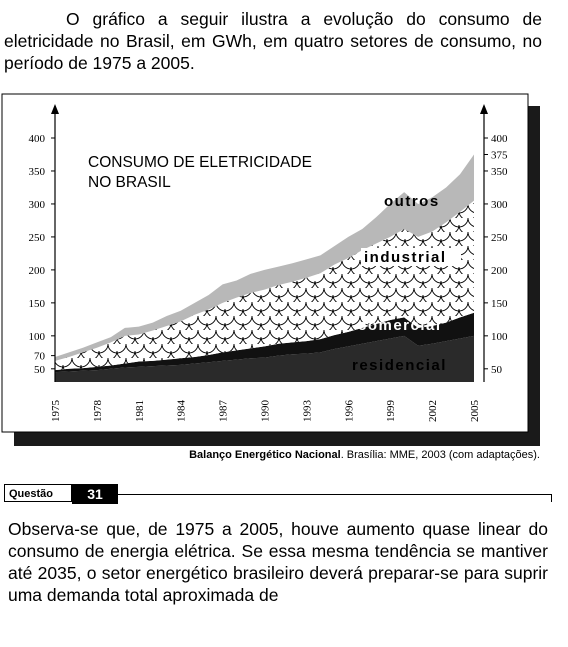 This screenshot has height=647, width=568. What do you see at coordinates (98, 411) in the screenshot?
I see `x-tick-label: 1978` at bounding box center [98, 411].